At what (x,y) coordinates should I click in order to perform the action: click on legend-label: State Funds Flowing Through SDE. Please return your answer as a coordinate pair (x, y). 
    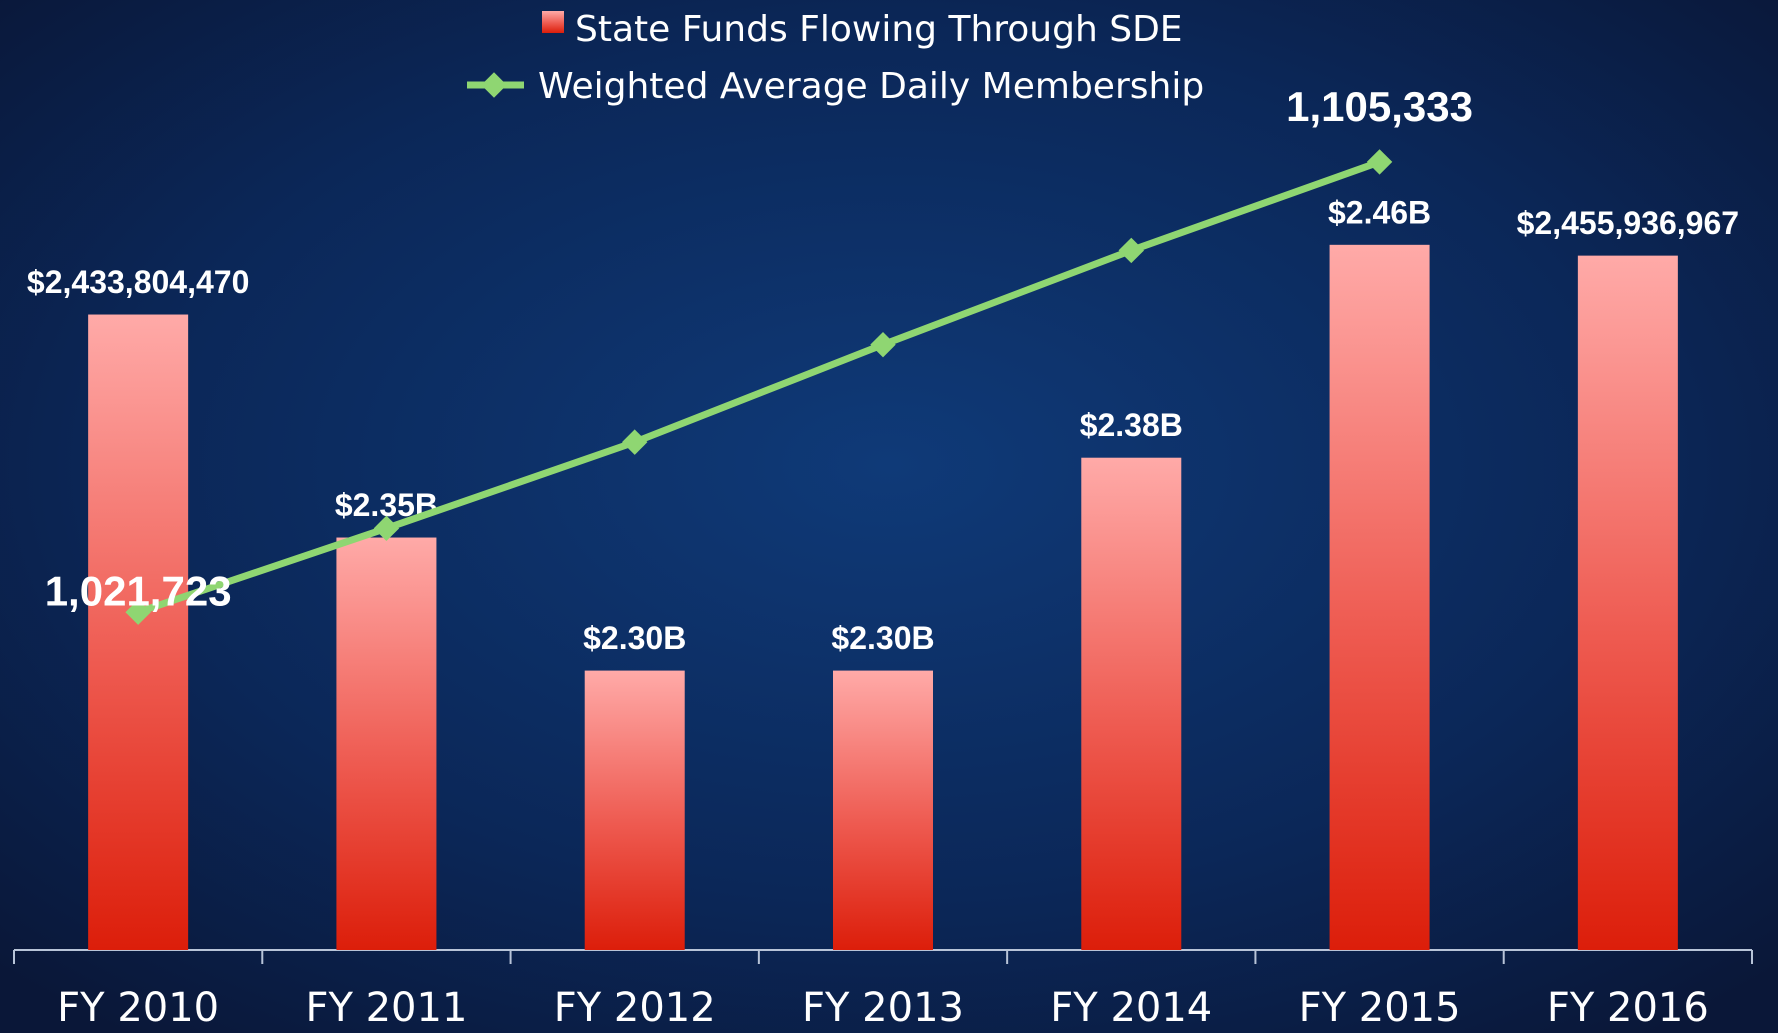
    Looking at the image, I should click on (879, 29).